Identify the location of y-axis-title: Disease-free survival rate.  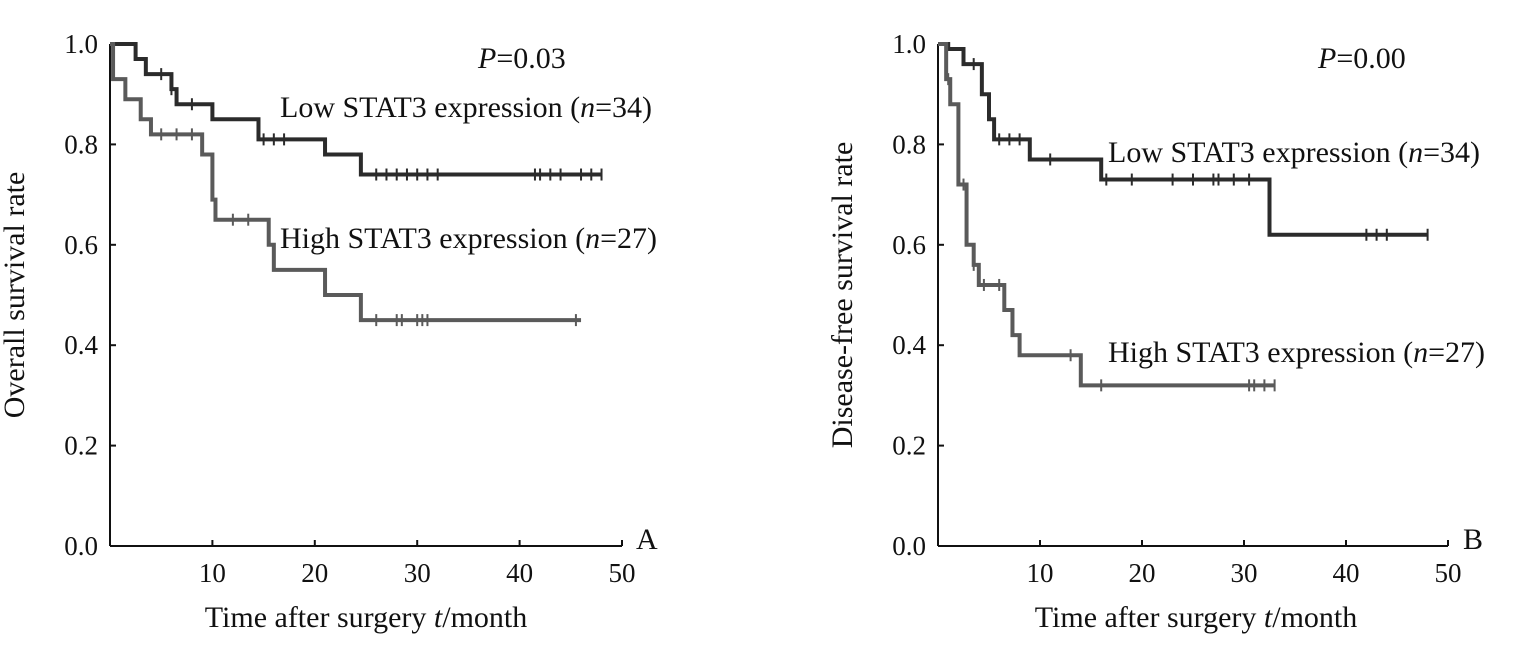
(842, 295).